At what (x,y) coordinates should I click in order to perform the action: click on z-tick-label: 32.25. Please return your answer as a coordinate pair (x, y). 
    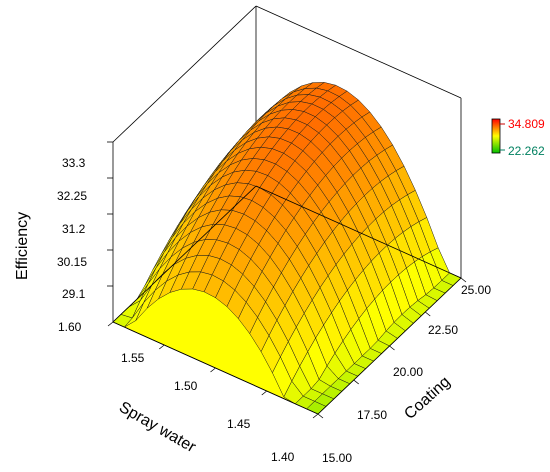
    Looking at the image, I should click on (72, 196).